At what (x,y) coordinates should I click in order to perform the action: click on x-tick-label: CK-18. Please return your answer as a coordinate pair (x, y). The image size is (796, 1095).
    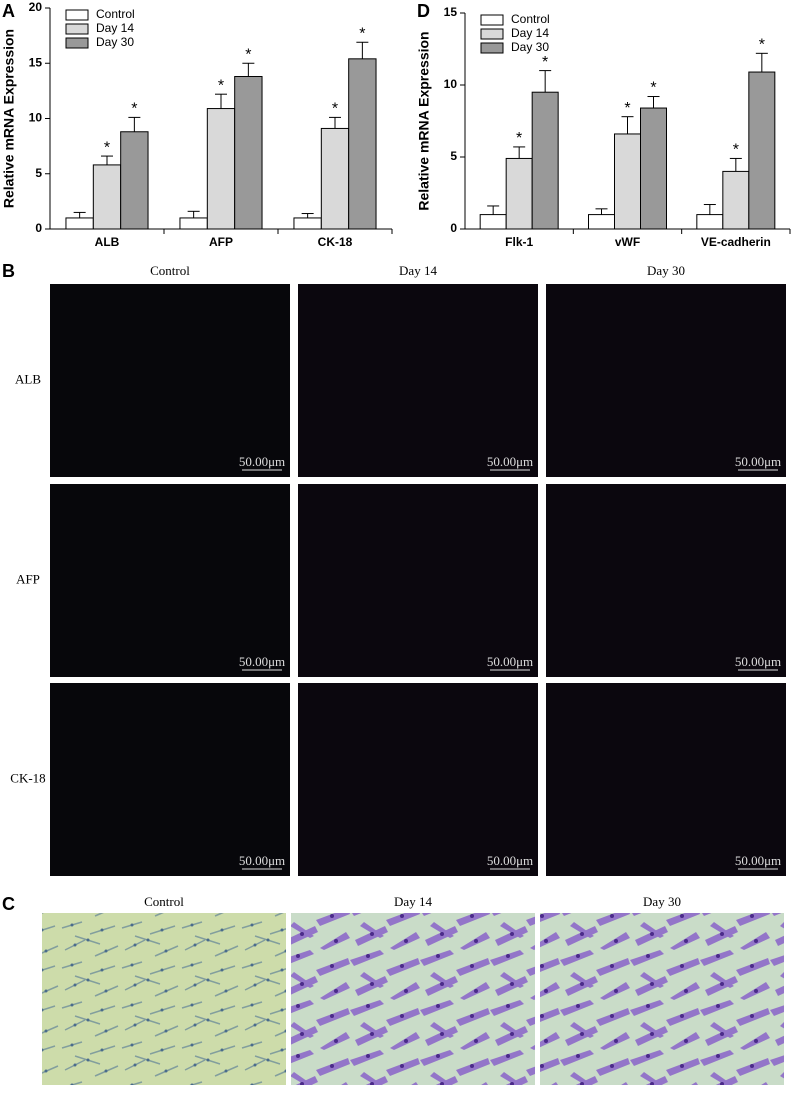
    Looking at the image, I should click on (335, 242).